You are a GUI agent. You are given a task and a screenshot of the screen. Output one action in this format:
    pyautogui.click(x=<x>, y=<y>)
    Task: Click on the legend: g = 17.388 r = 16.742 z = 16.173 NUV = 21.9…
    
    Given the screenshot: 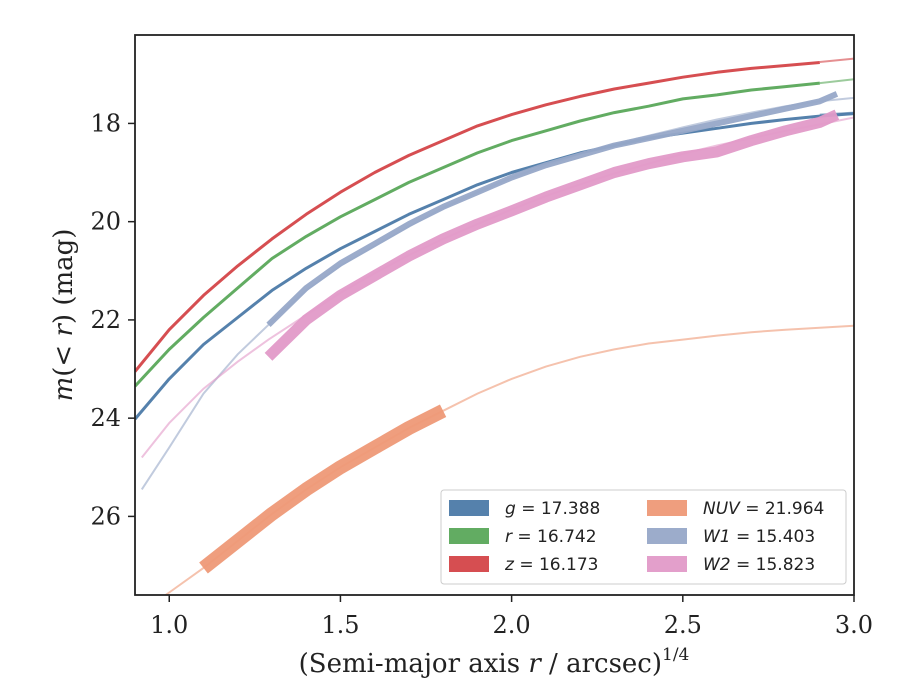 What is the action you would take?
    pyautogui.click(x=643, y=537)
    